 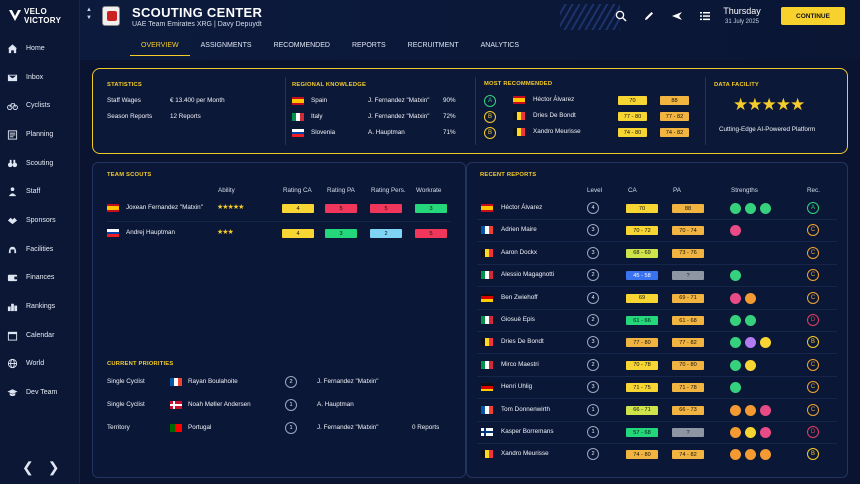 I want to click on nav-item-staff: Staff, so click(x=40, y=191).